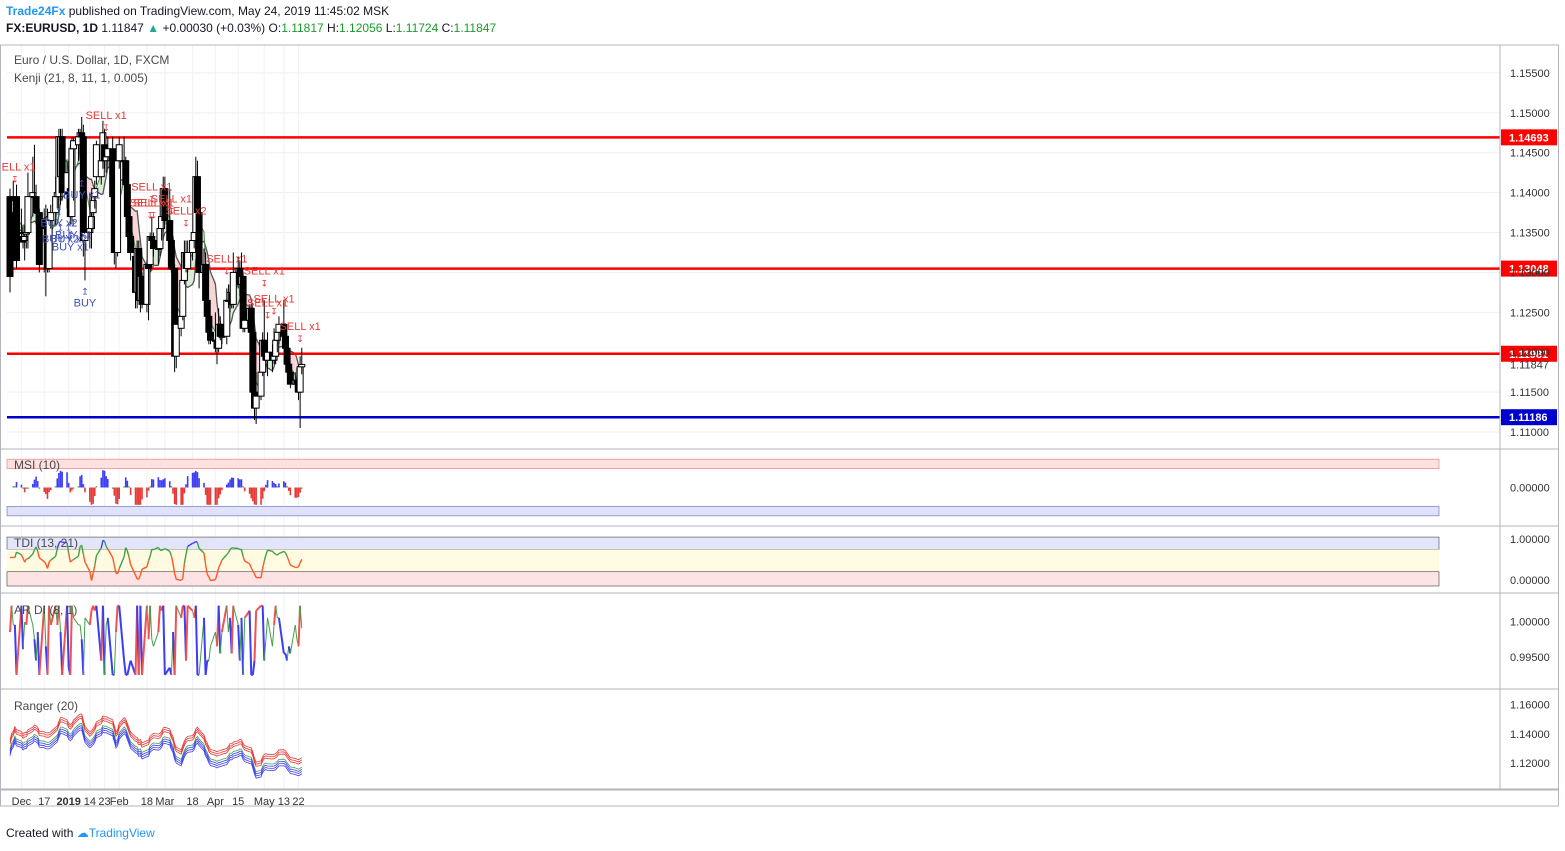  What do you see at coordinates (1530, 194) in the screenshot?
I see `price-tick-label: 1.14000` at bounding box center [1530, 194].